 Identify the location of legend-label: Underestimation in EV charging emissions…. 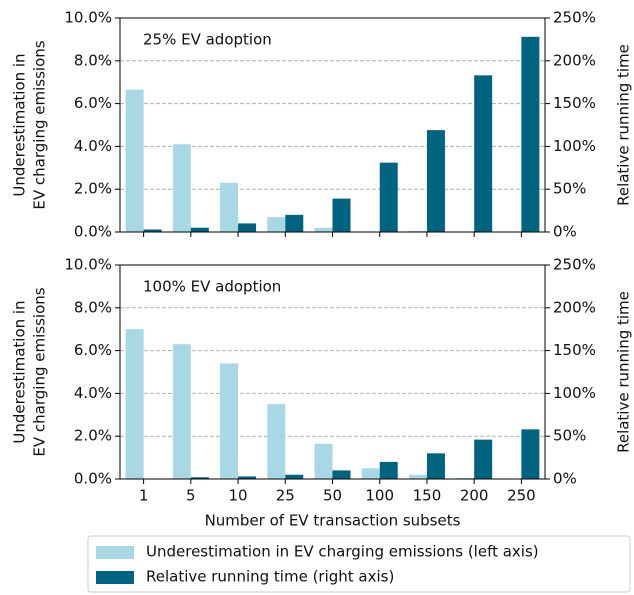
(342, 552).